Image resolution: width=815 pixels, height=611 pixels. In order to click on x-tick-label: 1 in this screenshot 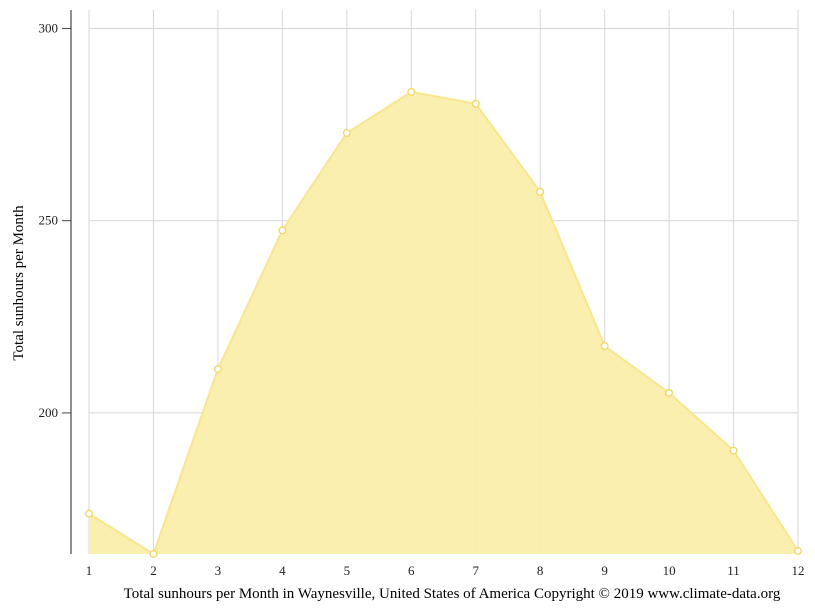, I will do `click(89, 570)`.